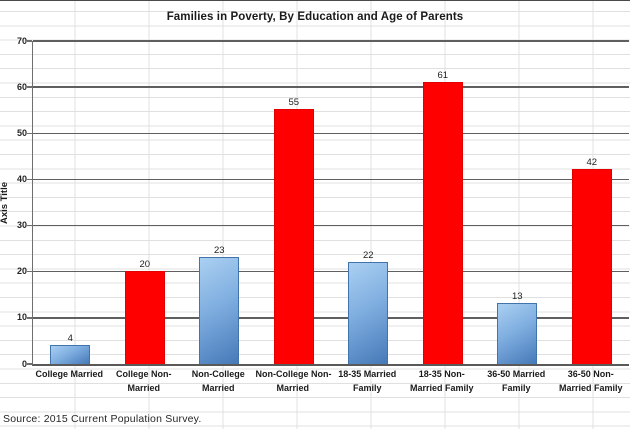 The height and width of the screenshot is (429, 630). What do you see at coordinates (442, 222) in the screenshot?
I see `bar-18-35-non-married-family` at bounding box center [442, 222].